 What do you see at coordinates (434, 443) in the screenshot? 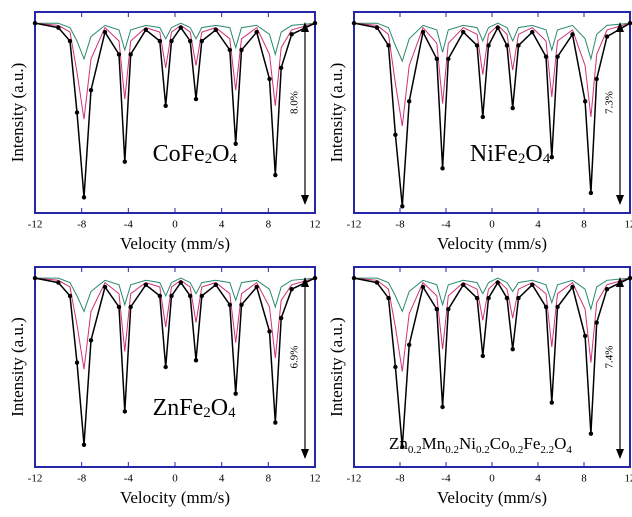
I see `label-text: Mn` at bounding box center [434, 443].